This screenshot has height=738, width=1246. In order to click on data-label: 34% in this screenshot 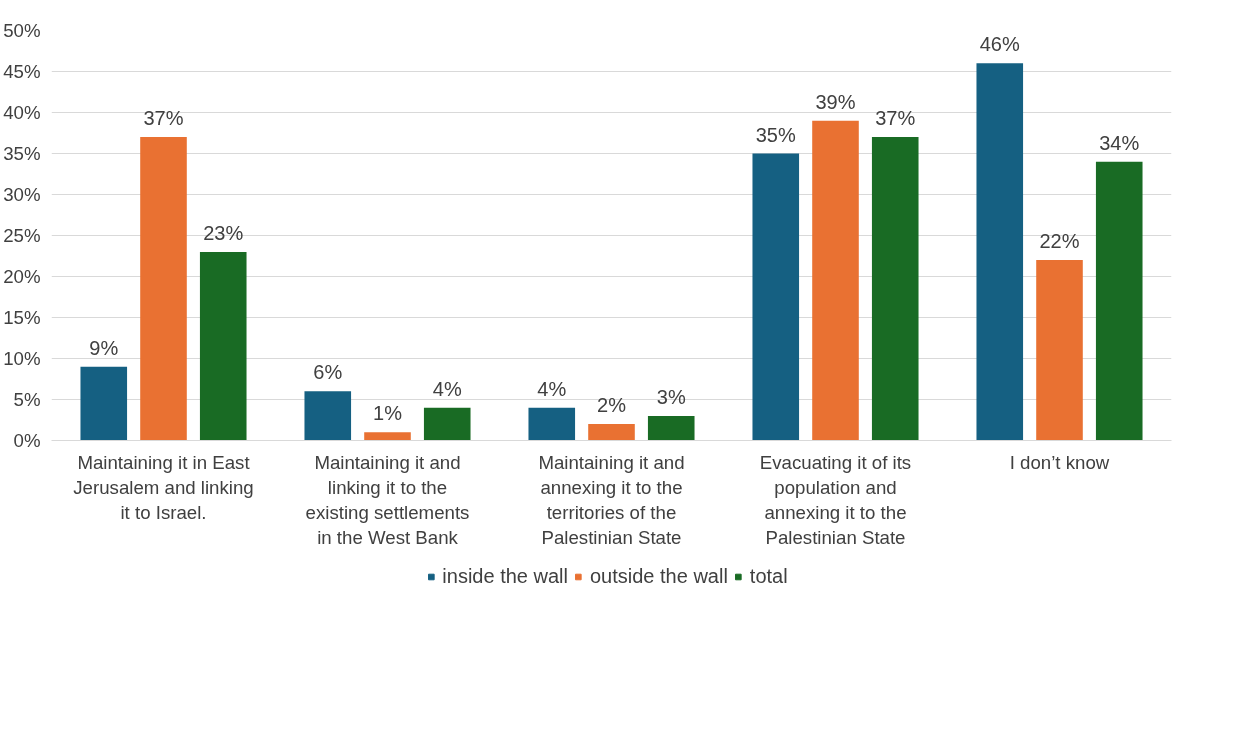, I will do `click(1119, 142)`.